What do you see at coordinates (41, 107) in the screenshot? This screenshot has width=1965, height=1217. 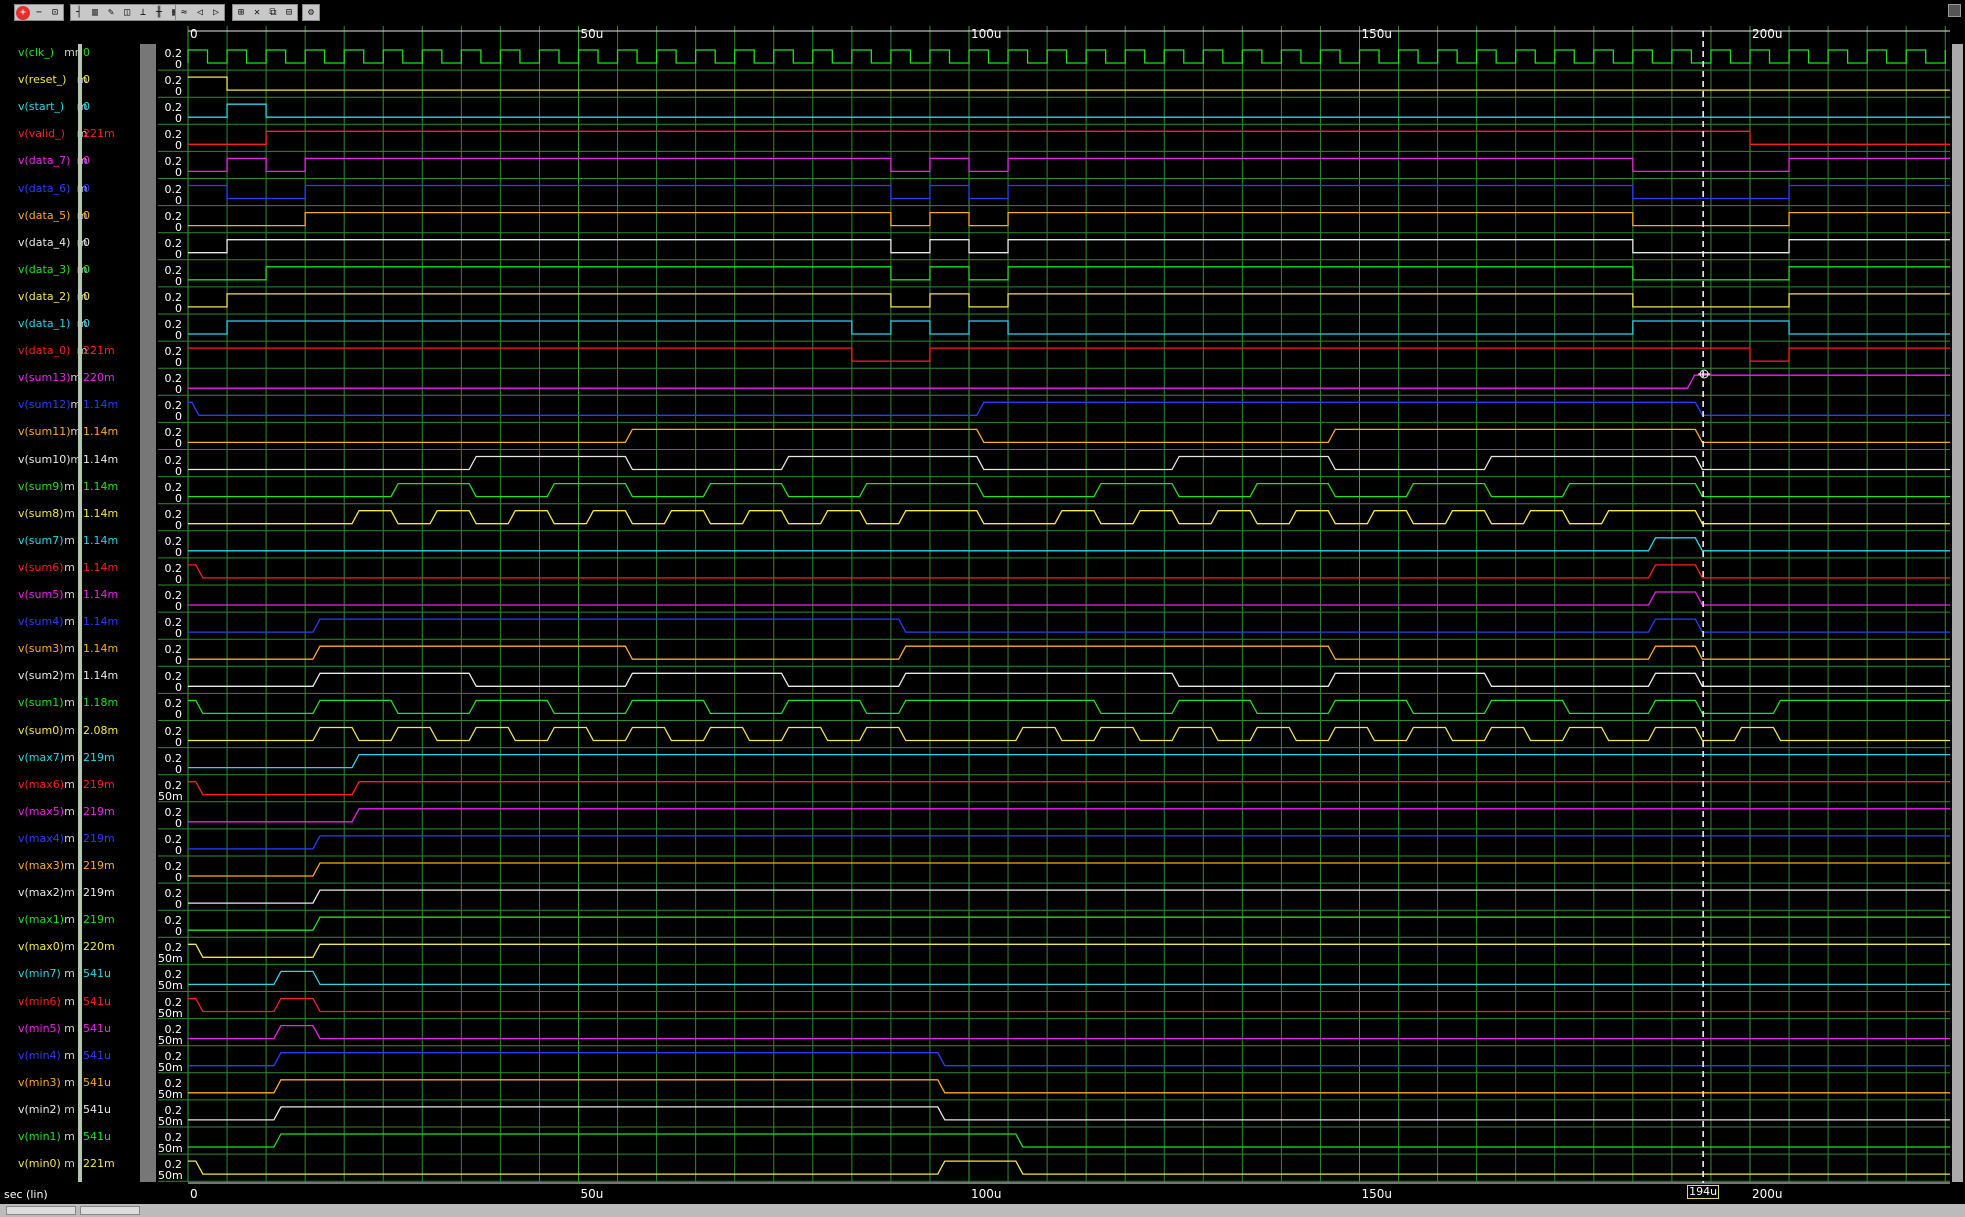 I see `signal-name: v(start_)` at bounding box center [41, 107].